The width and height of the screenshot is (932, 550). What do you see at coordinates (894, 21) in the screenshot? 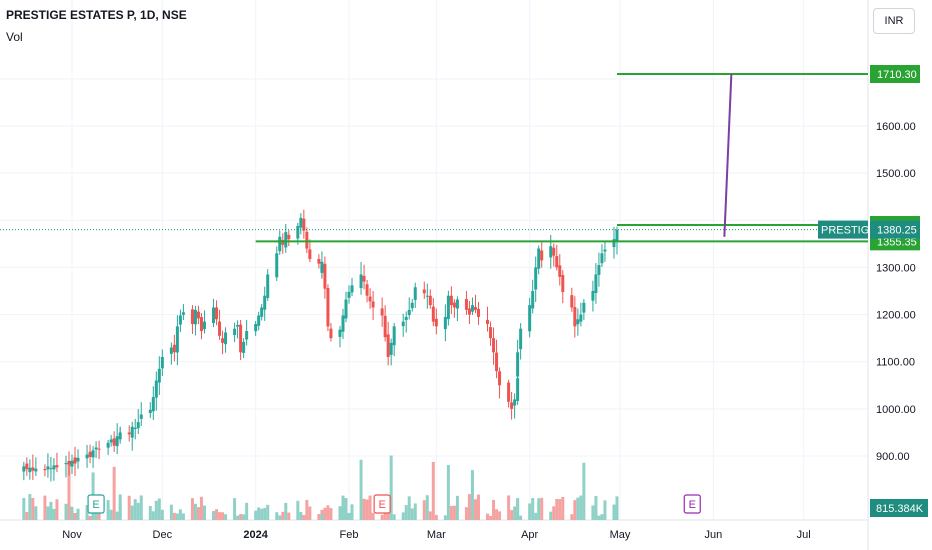
I see `currency-button: INR` at bounding box center [894, 21].